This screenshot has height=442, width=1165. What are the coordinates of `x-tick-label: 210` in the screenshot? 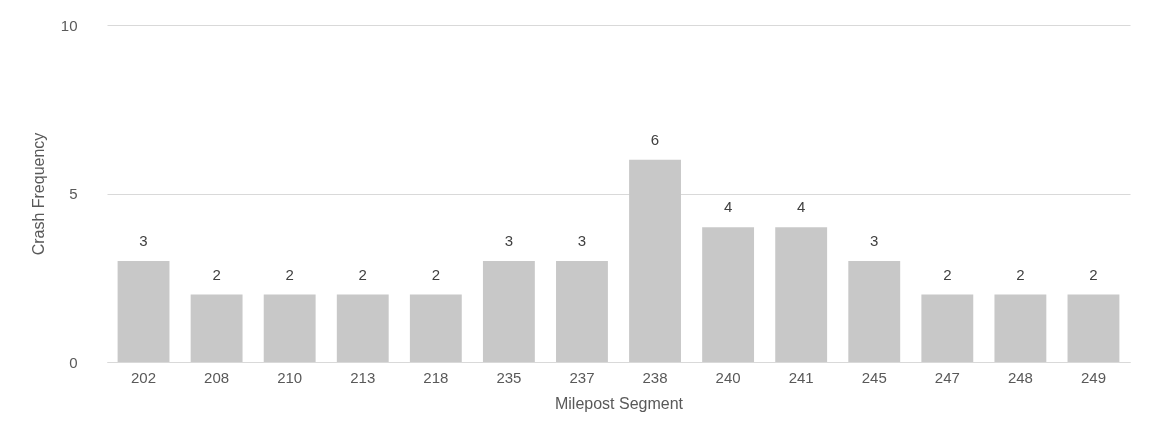 It's located at (290, 377).